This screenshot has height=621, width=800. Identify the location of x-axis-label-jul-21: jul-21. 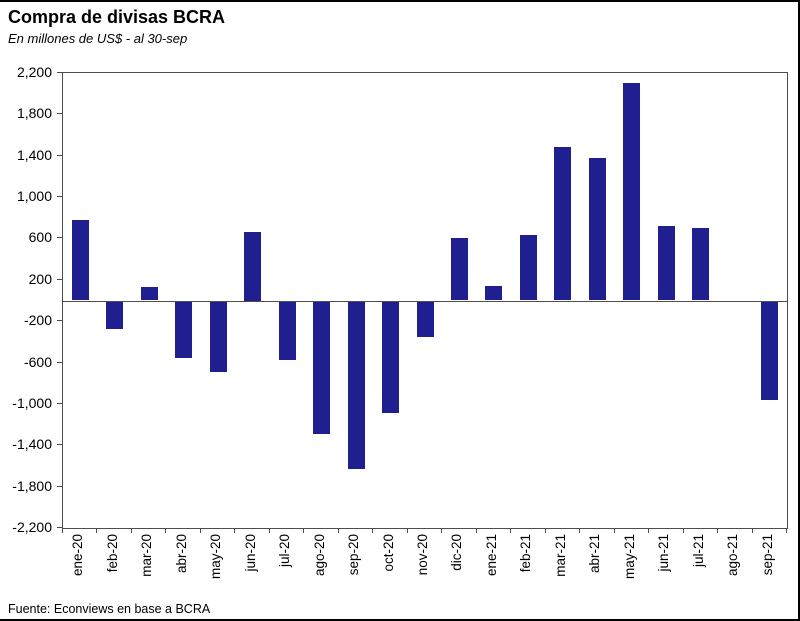
(698, 551).